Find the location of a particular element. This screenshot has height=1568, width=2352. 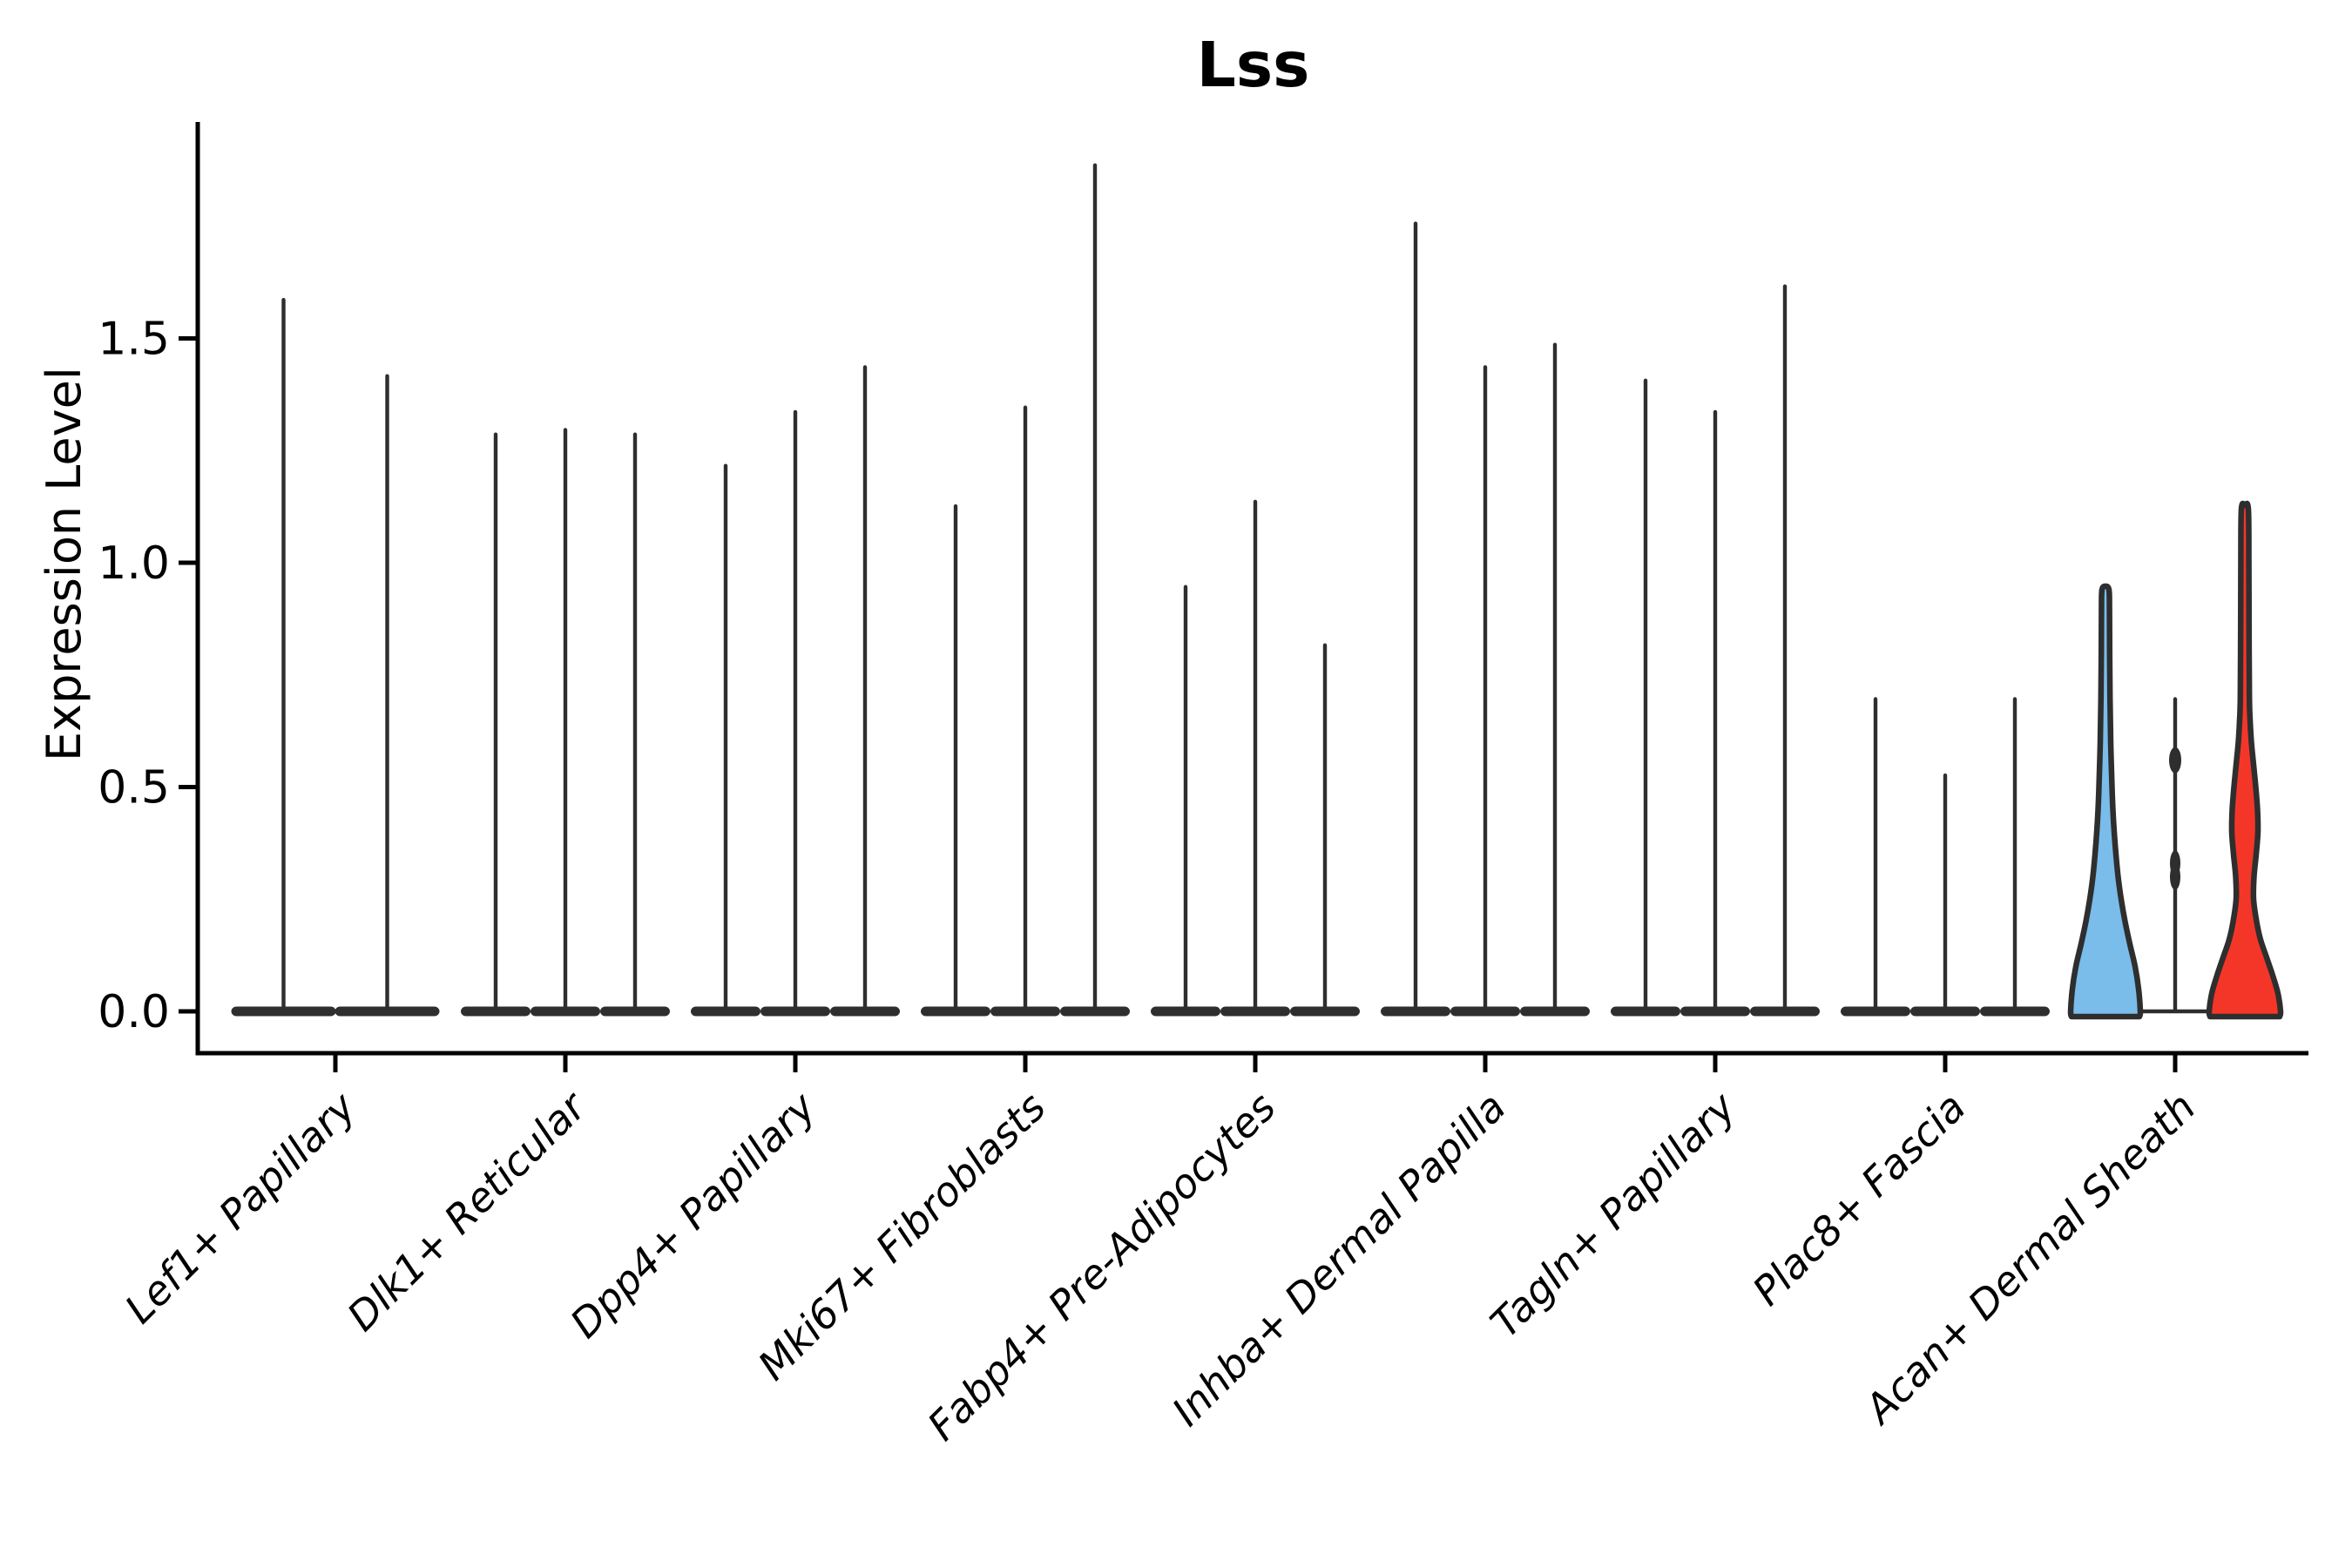

x-tick-label: Lef1+ Papillary is located at coordinates (240, 1207).